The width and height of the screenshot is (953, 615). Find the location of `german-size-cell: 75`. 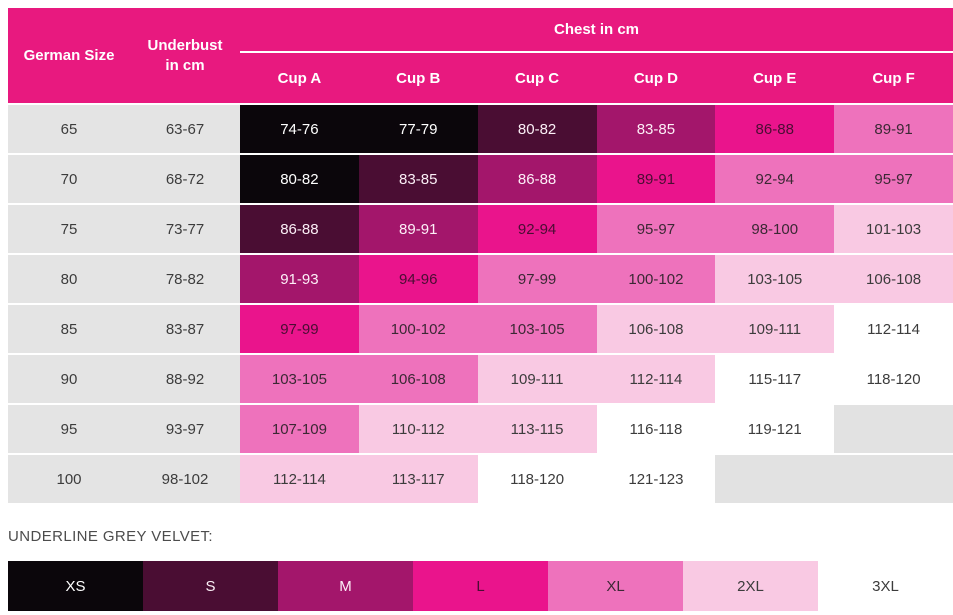

german-size-cell: 75 is located at coordinates (69, 229).